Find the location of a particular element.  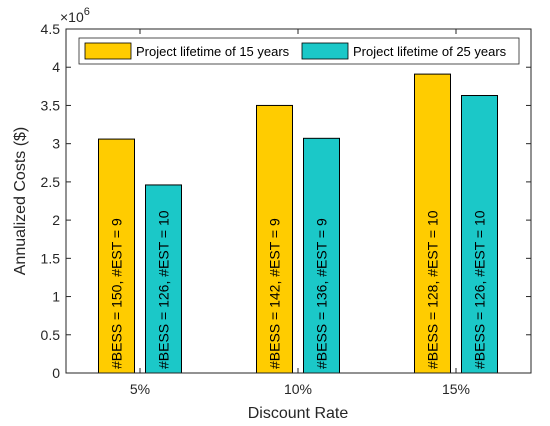

y-axis-title: Annualized Costs ($) is located at coordinates (20, 201).